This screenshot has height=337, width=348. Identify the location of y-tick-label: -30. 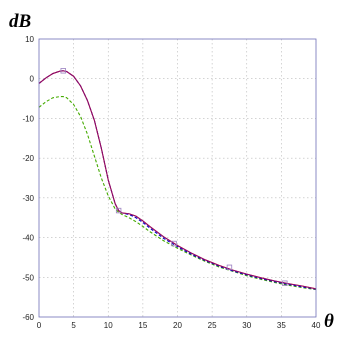
(28, 198).